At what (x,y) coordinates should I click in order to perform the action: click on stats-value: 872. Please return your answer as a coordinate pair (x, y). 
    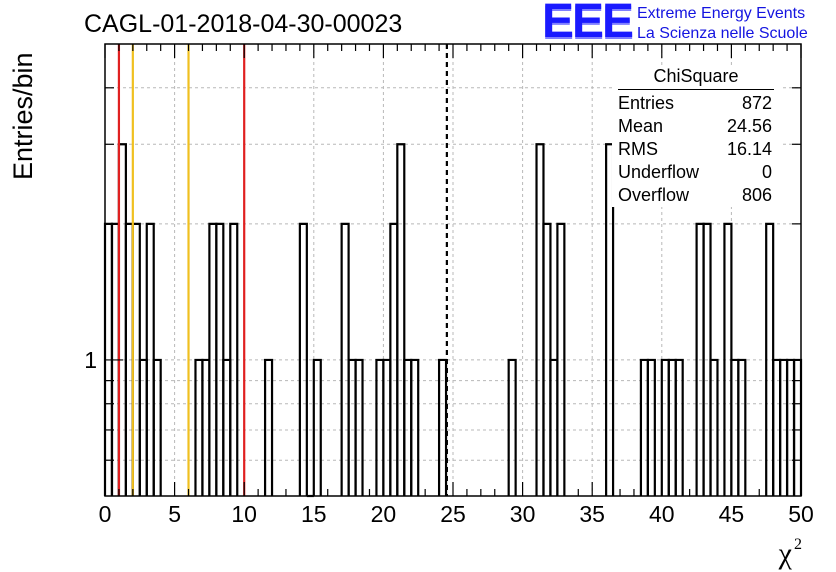
    Looking at the image, I should click on (756, 103).